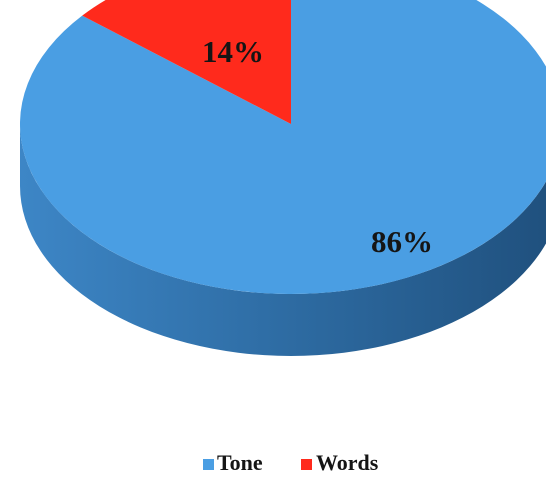  I want to click on legend-label-tone: Tone, so click(240, 462).